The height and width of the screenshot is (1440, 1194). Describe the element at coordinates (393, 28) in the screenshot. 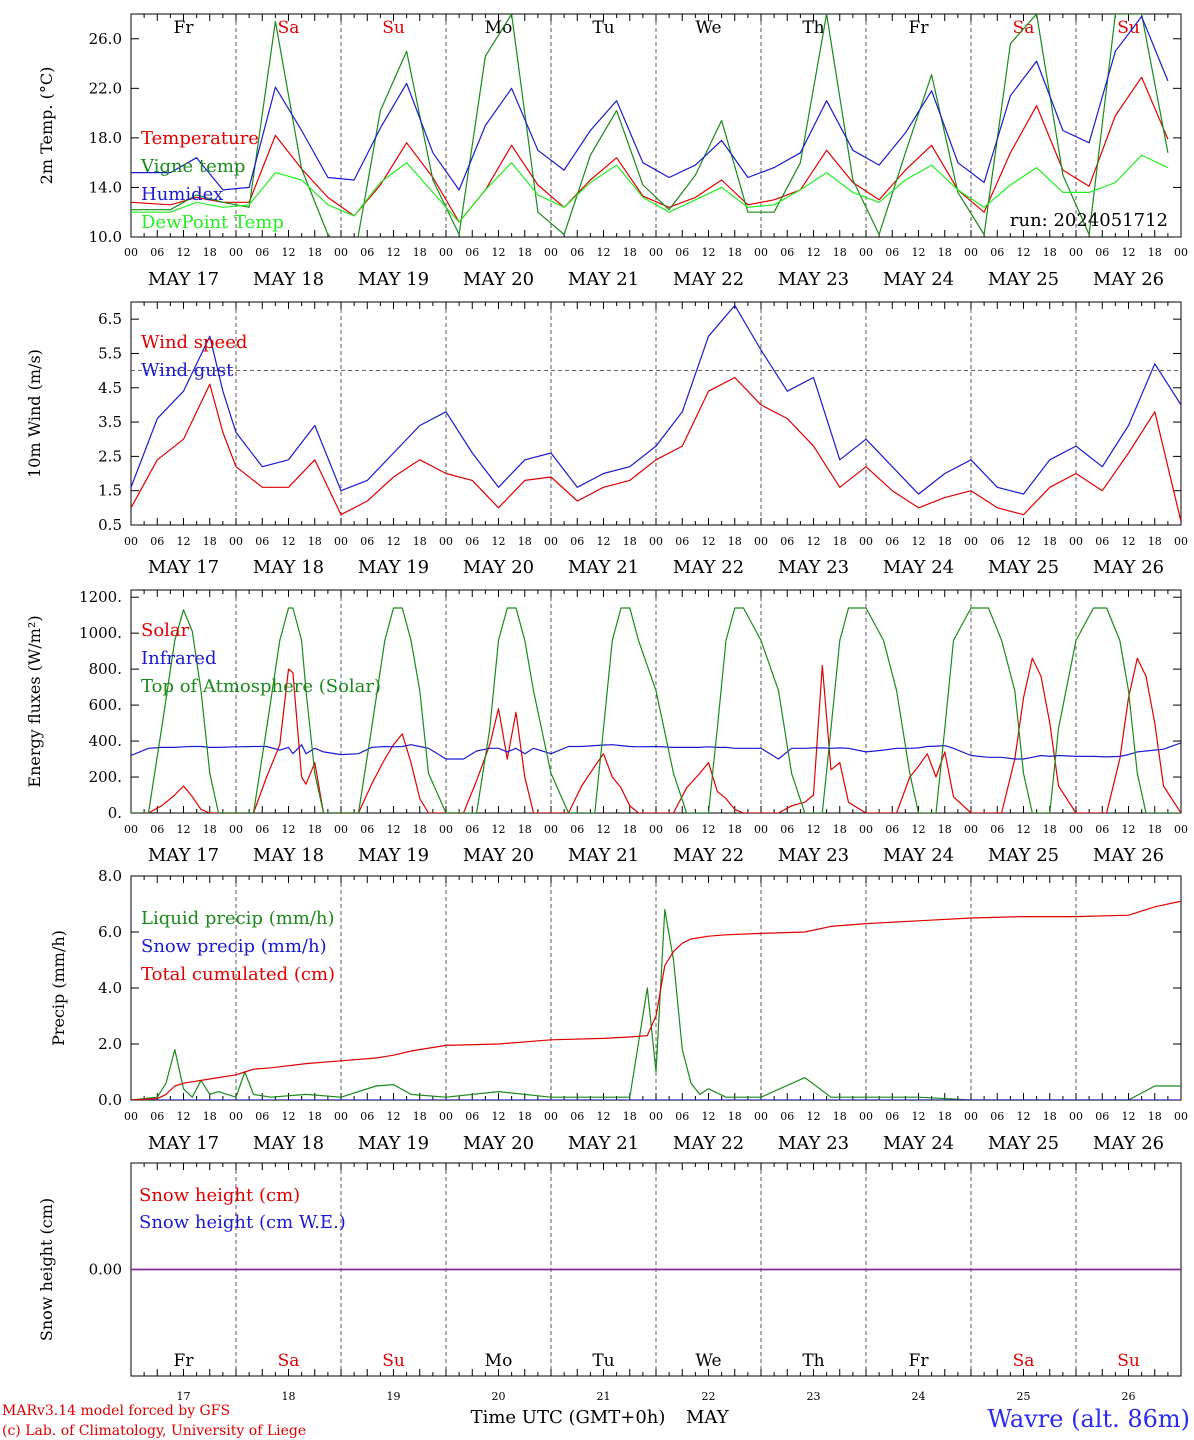

I see `weekday-label: Su` at that location.